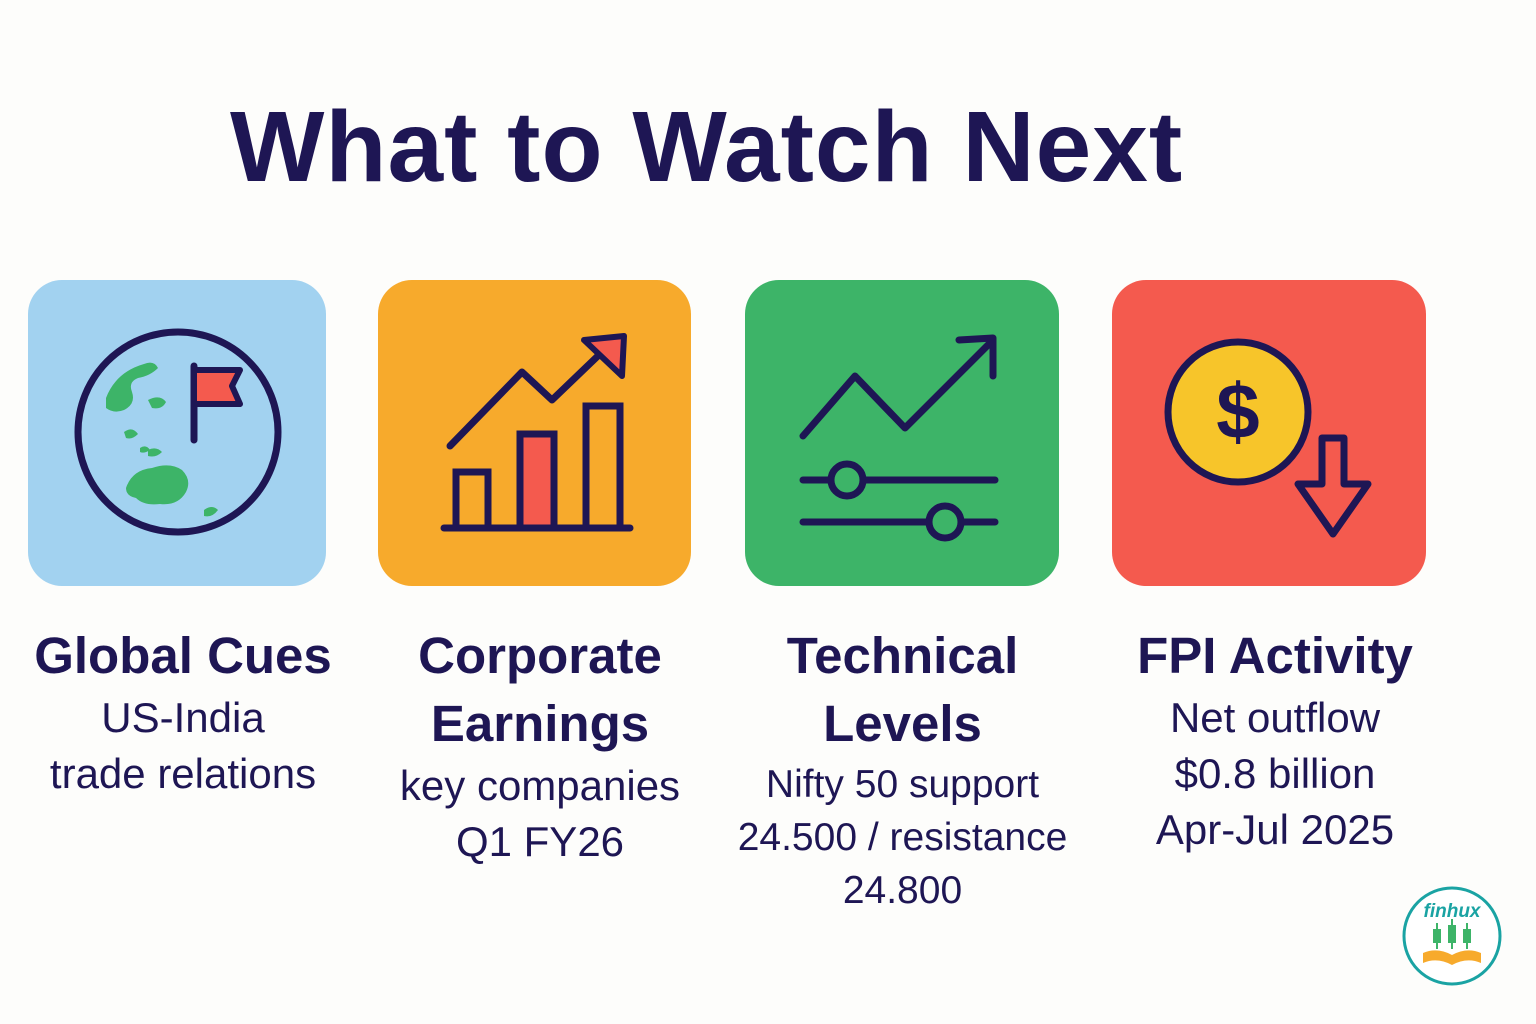 The height and width of the screenshot is (1024, 1536). Describe the element at coordinates (540, 655) in the screenshot. I see `card-title: Corporate` at that location.